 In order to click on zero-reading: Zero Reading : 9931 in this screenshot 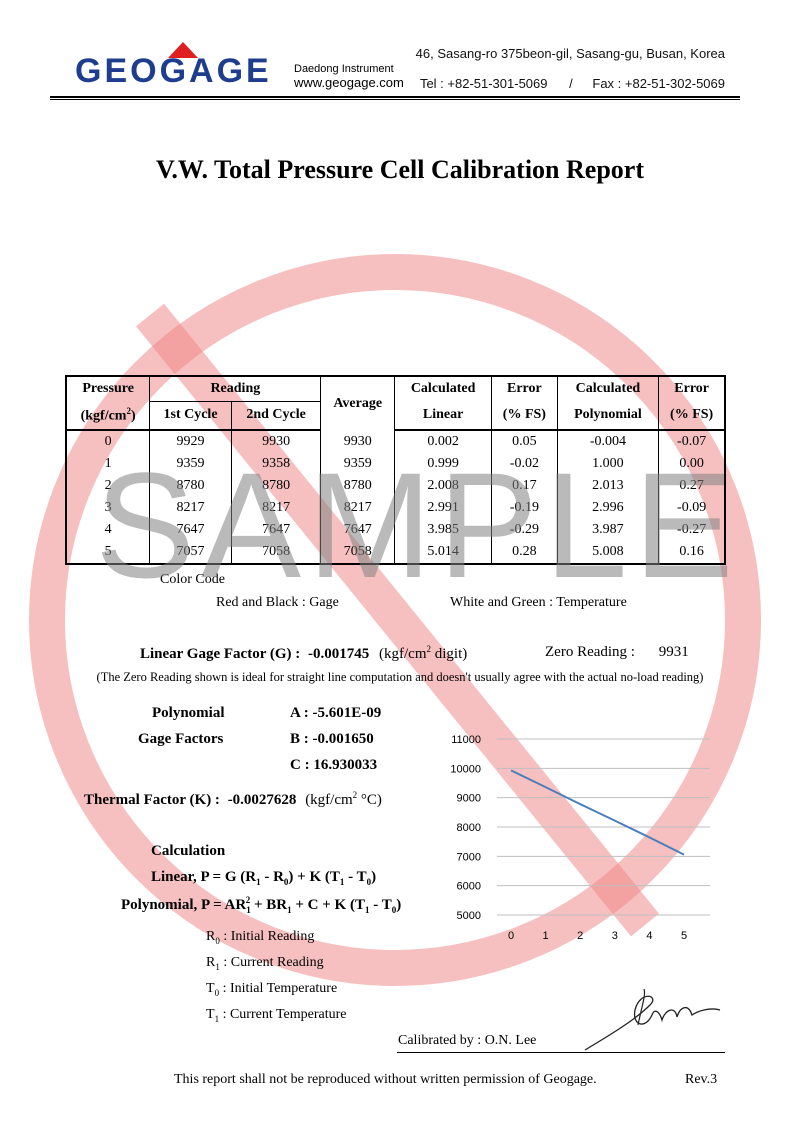, I will do `click(617, 652)`.